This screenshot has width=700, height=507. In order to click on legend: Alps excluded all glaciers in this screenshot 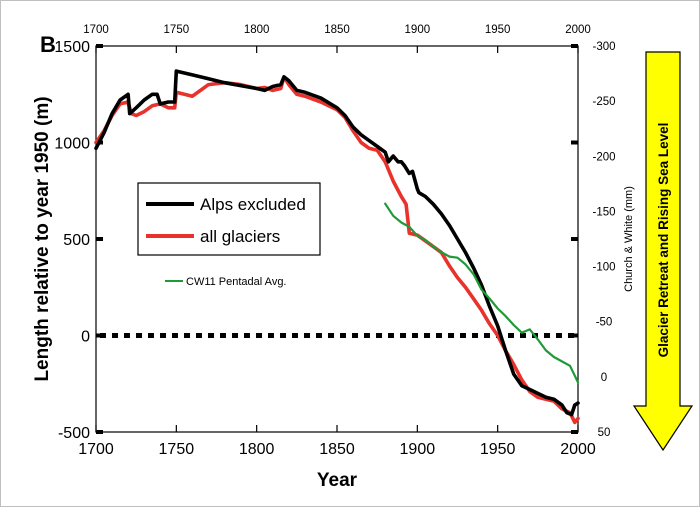, I will do `click(229, 219)`.